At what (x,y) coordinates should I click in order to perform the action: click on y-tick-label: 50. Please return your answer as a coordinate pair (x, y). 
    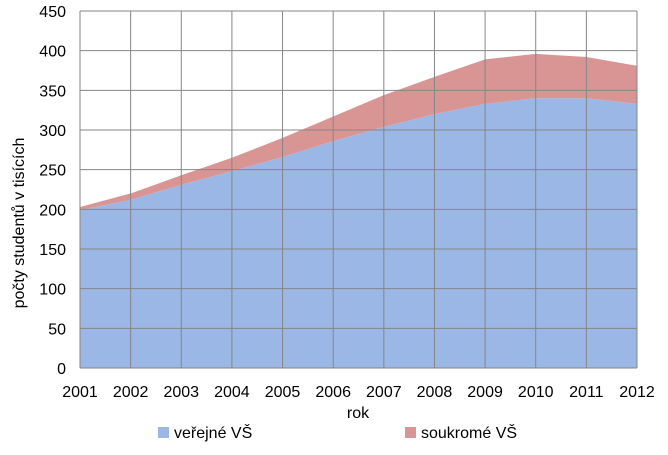
    Looking at the image, I should click on (57, 329).